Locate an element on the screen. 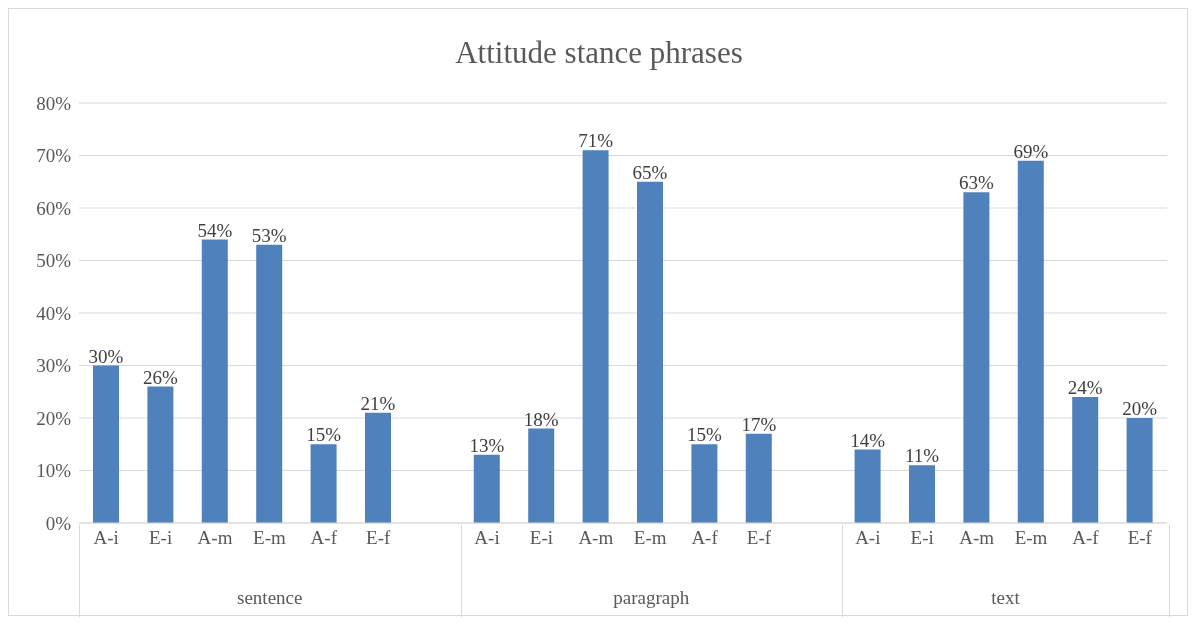  data-label: 24% is located at coordinates (1085, 387).